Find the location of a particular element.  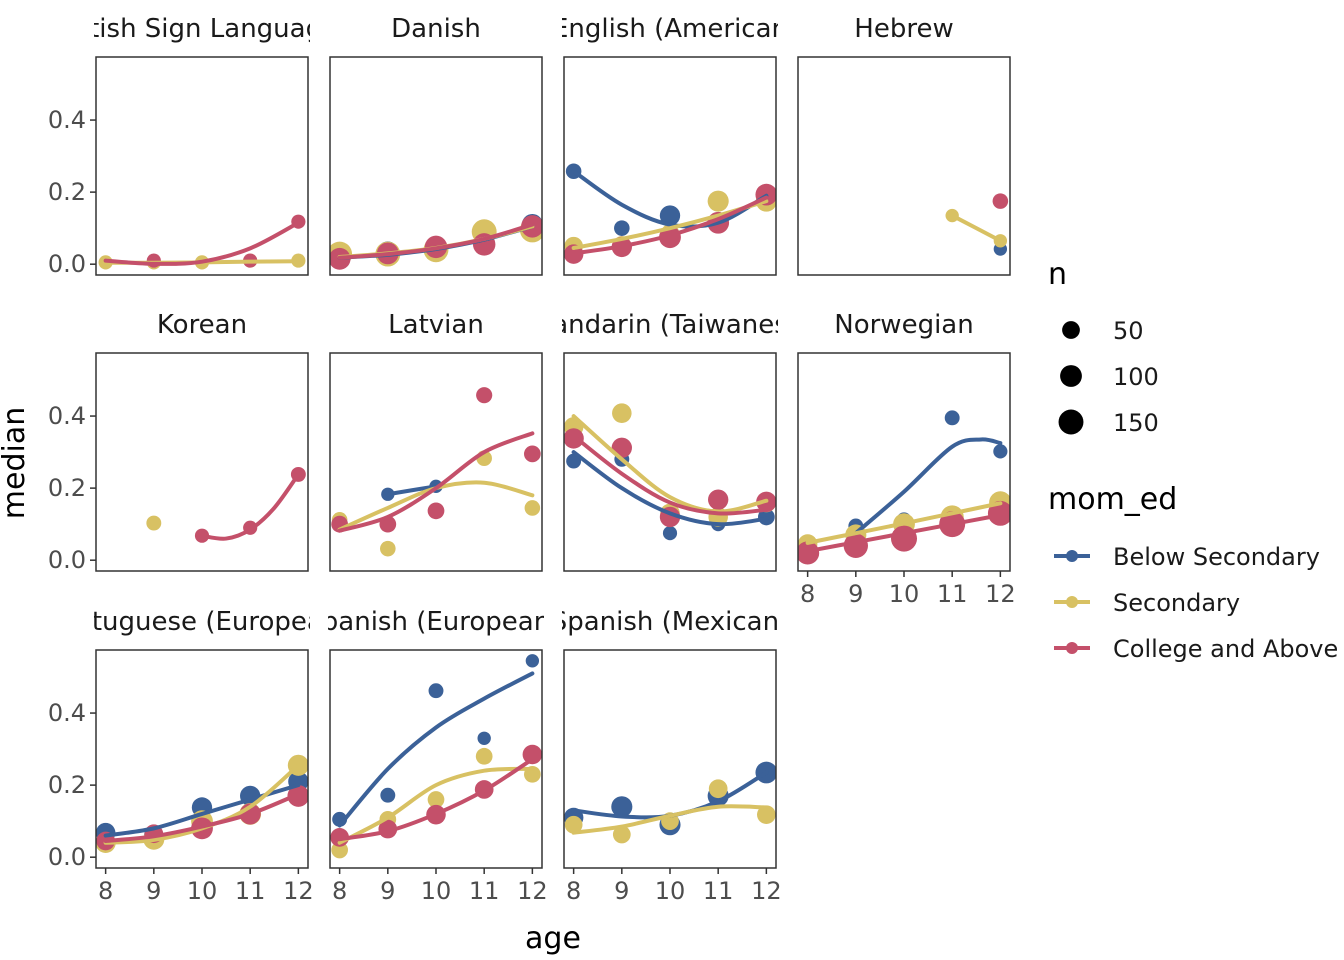

facet-strip-label: andarin (Taiwanes is located at coordinates (670, 325).